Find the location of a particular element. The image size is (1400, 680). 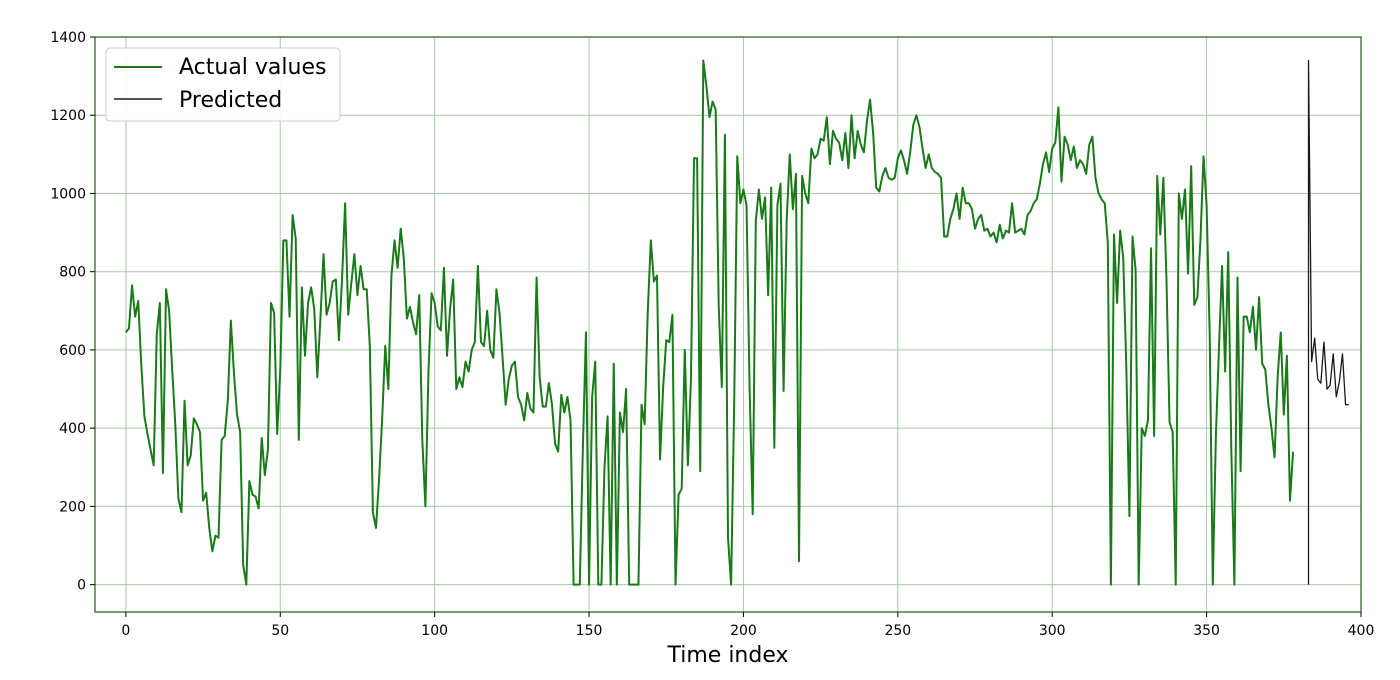

y-tick-label-200: 200 is located at coordinates (72, 507).